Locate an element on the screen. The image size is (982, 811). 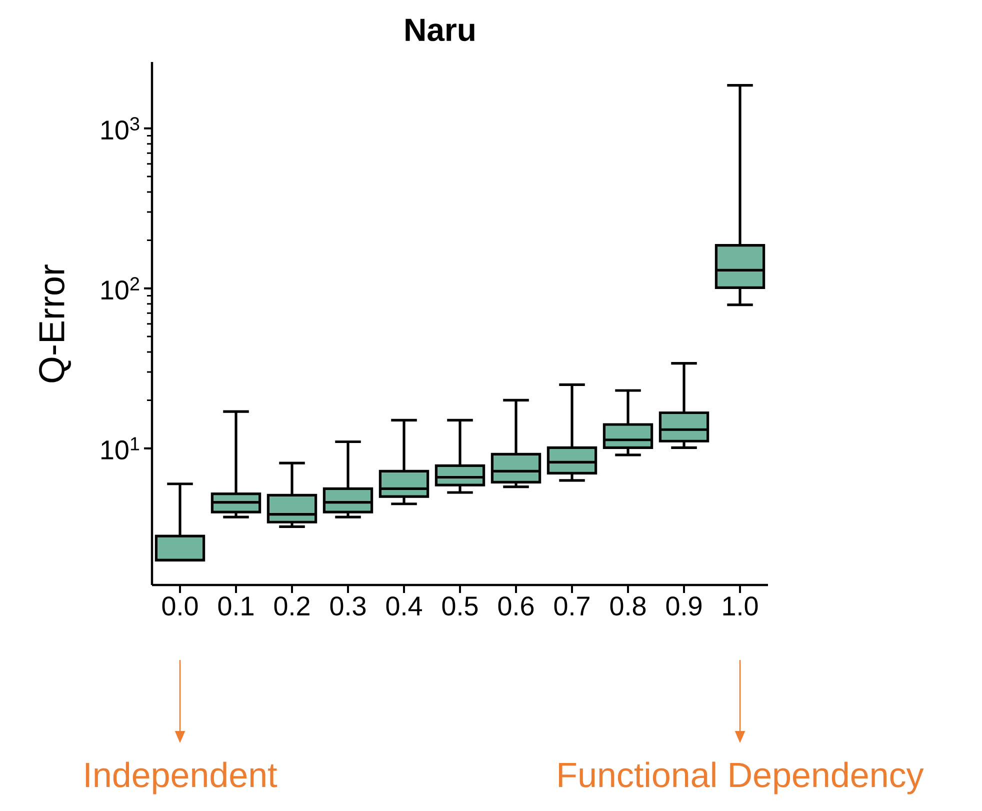
x-tick-label: 0.3 is located at coordinates (348, 606).